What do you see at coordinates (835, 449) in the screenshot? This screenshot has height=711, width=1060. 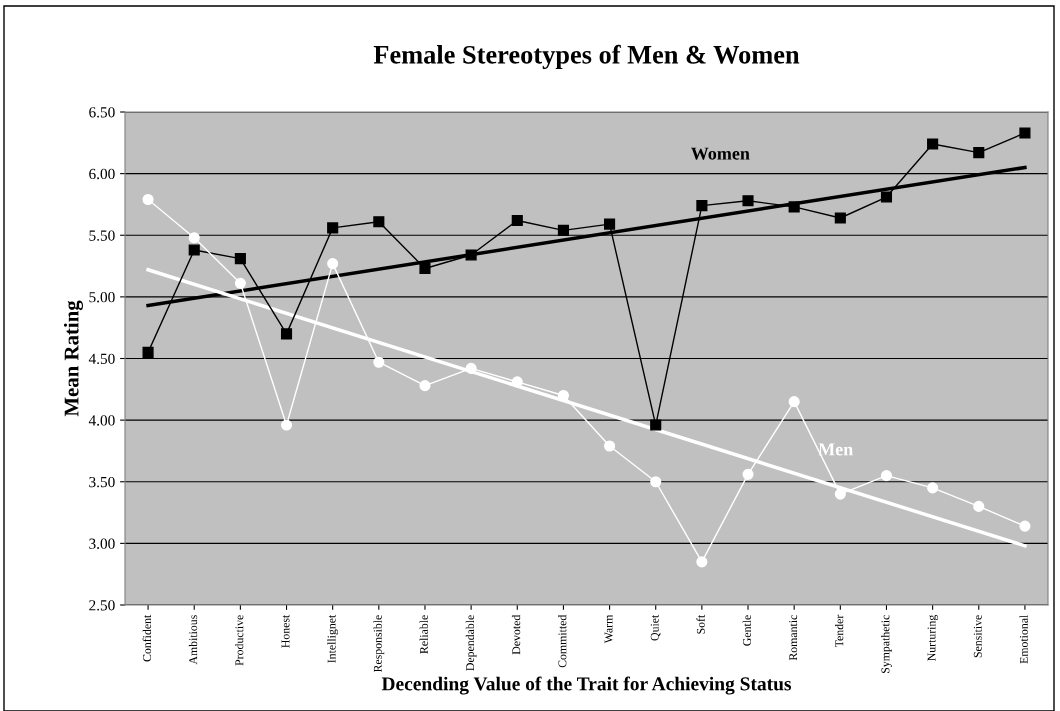 I see `series-label: Men` at bounding box center [835, 449].